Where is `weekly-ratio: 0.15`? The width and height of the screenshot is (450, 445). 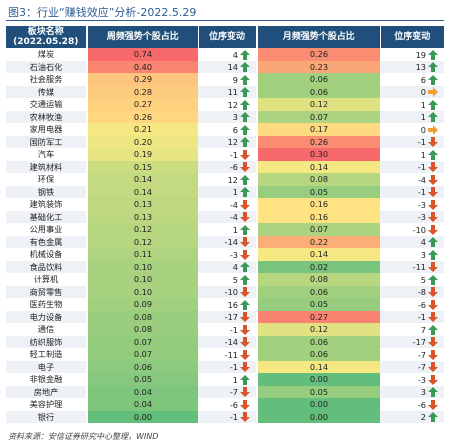 weekly-ratio: 0.15 is located at coordinates (143, 166).